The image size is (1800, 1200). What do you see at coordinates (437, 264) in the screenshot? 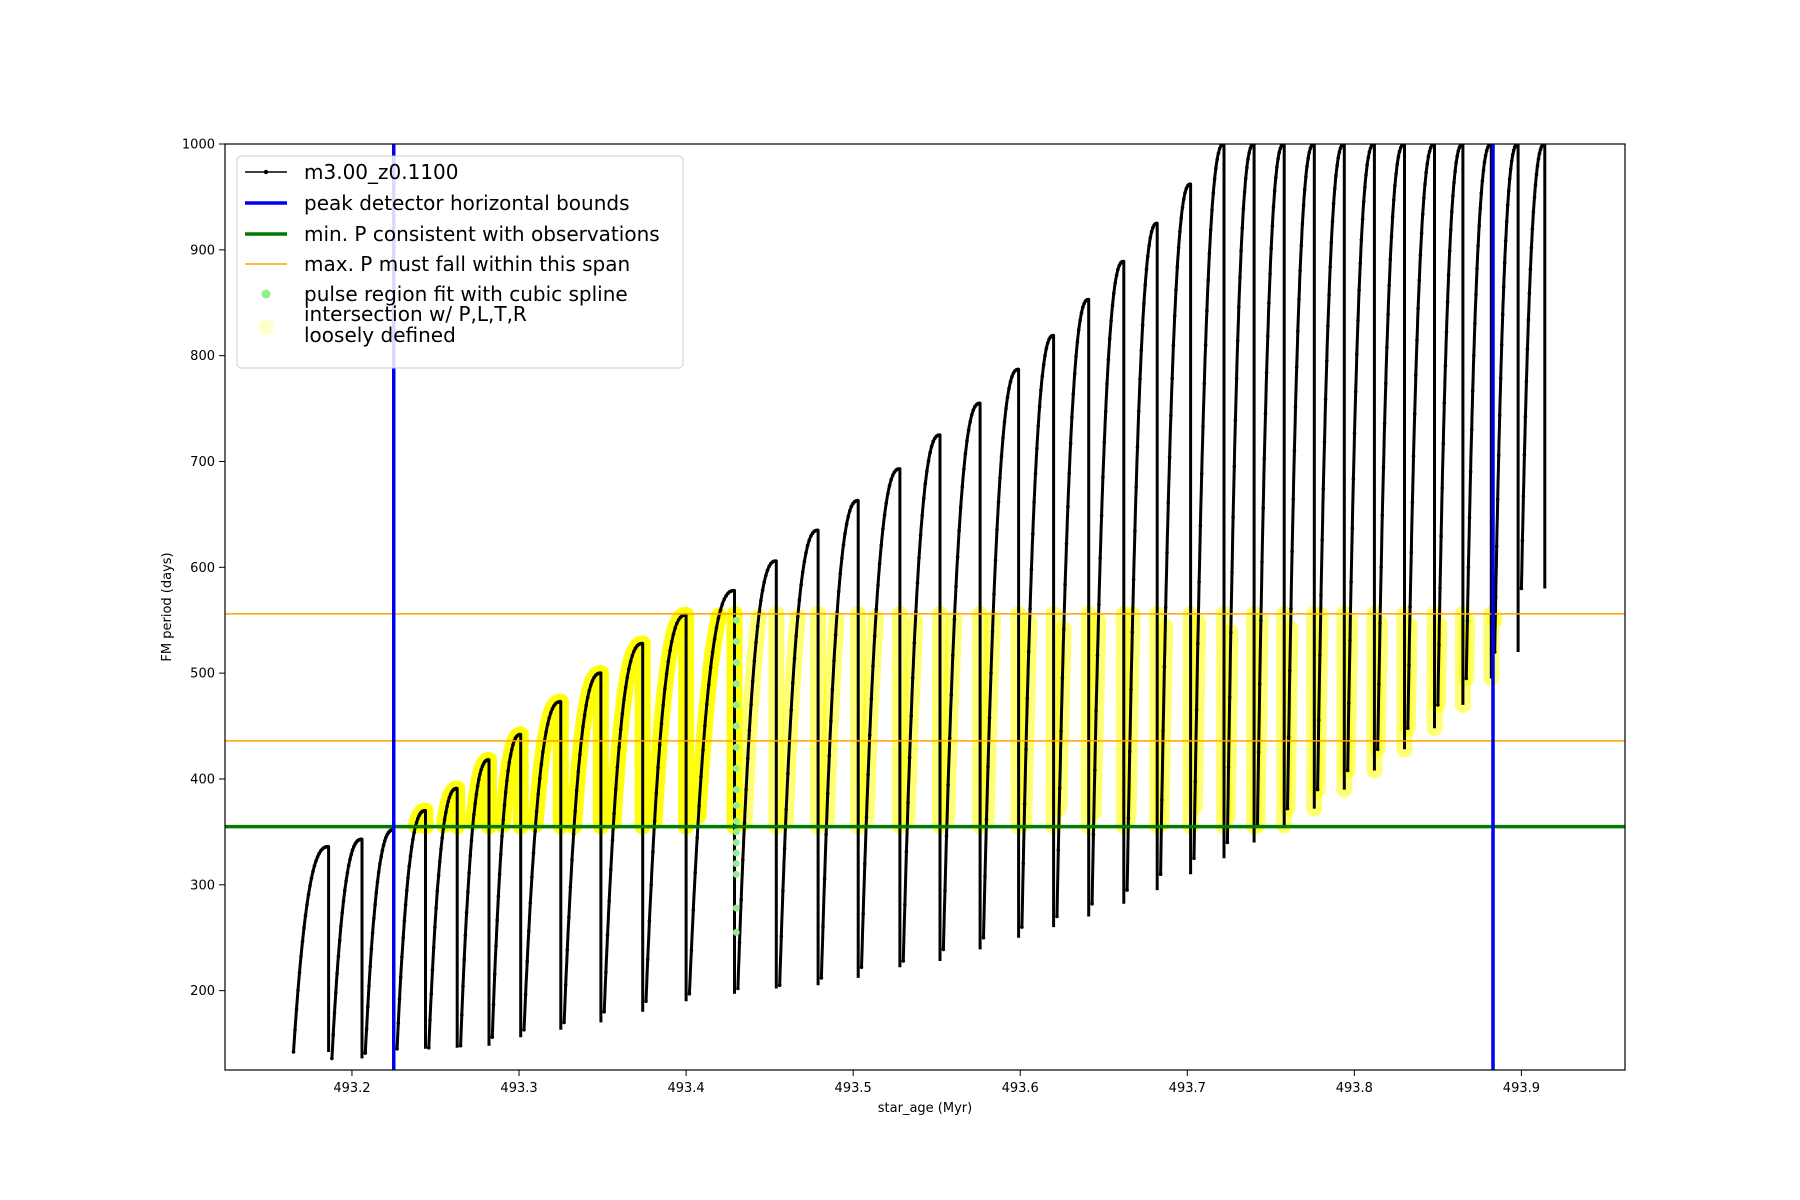
I see `legend-entry: max. P must fall within this span` at bounding box center [437, 264].